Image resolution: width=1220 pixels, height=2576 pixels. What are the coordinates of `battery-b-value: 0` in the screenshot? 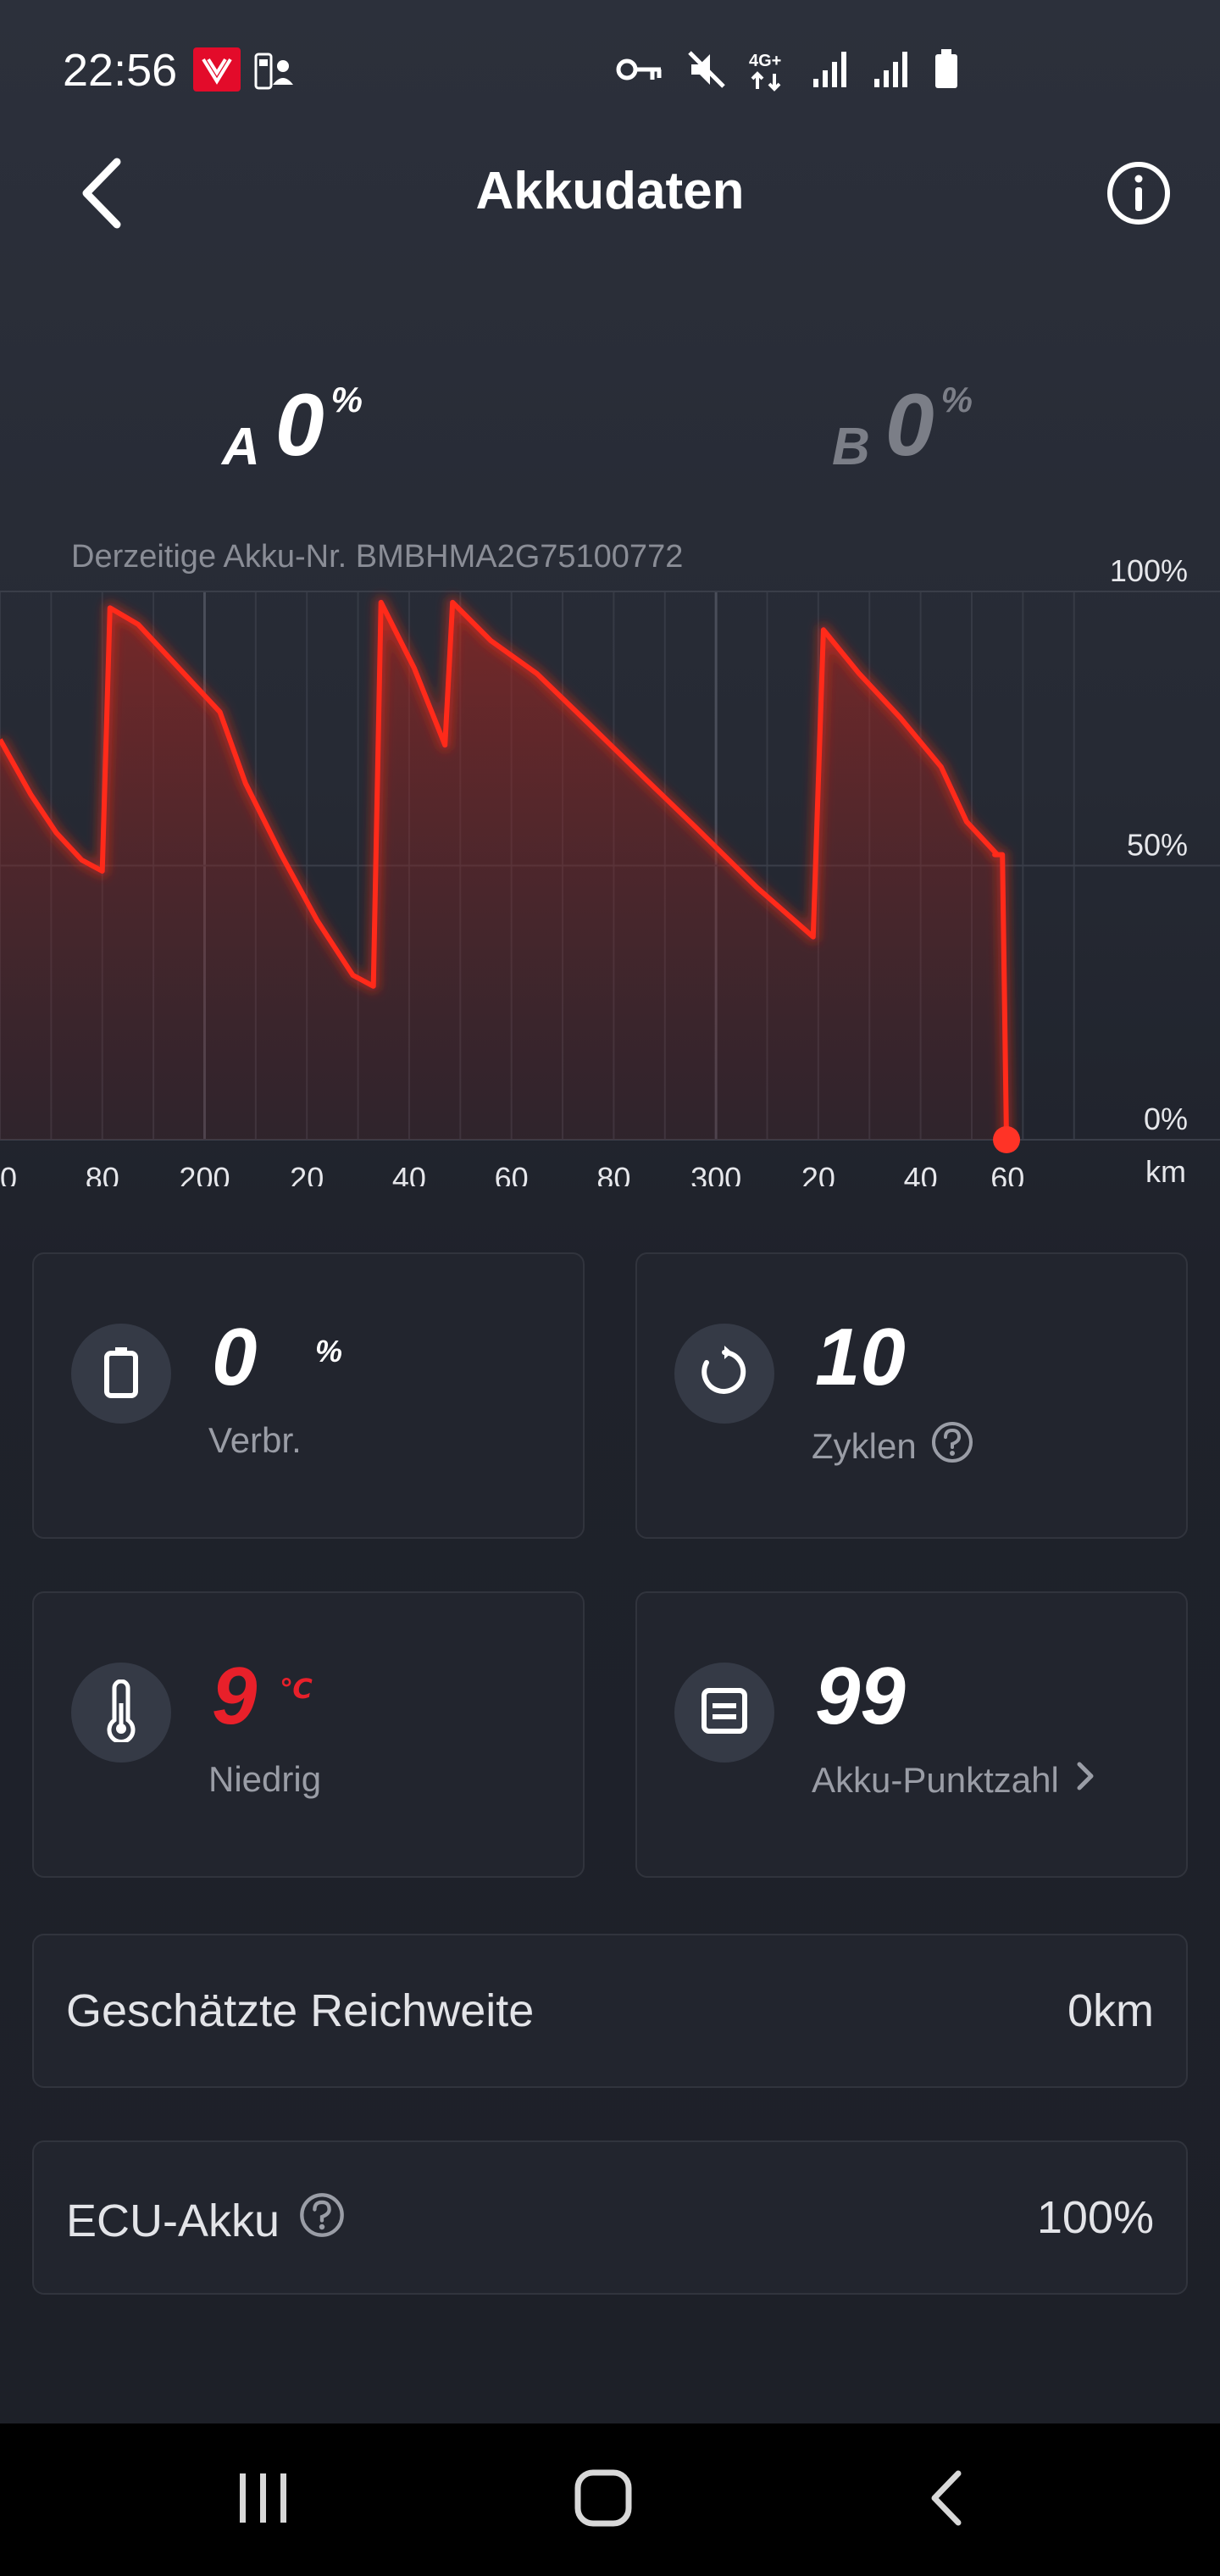 It's located at (909, 425).